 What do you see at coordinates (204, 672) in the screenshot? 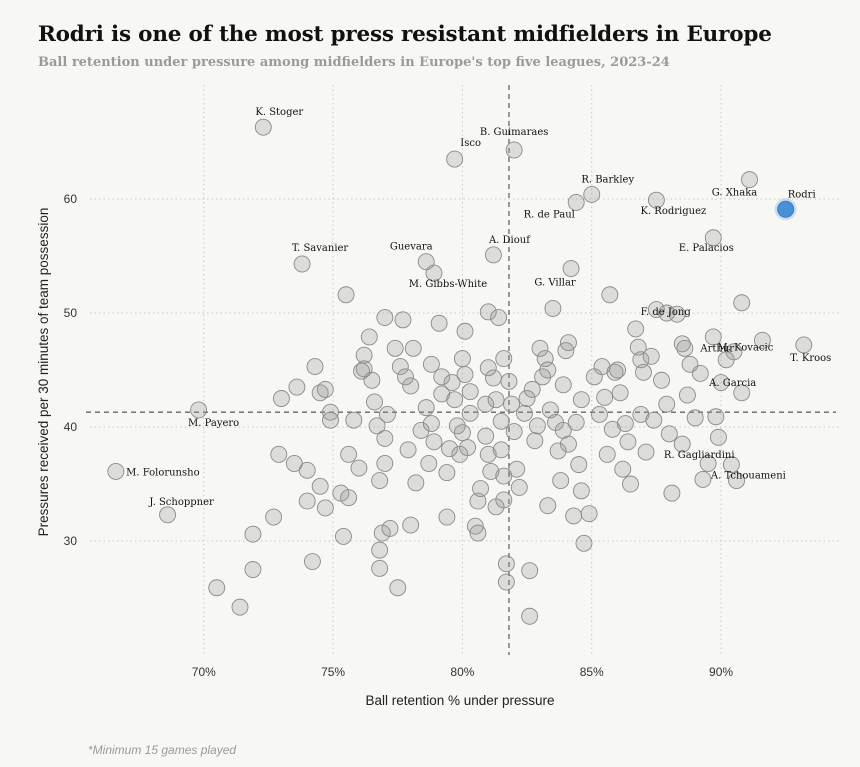
I see `x-tick-label: 70%` at bounding box center [204, 672].